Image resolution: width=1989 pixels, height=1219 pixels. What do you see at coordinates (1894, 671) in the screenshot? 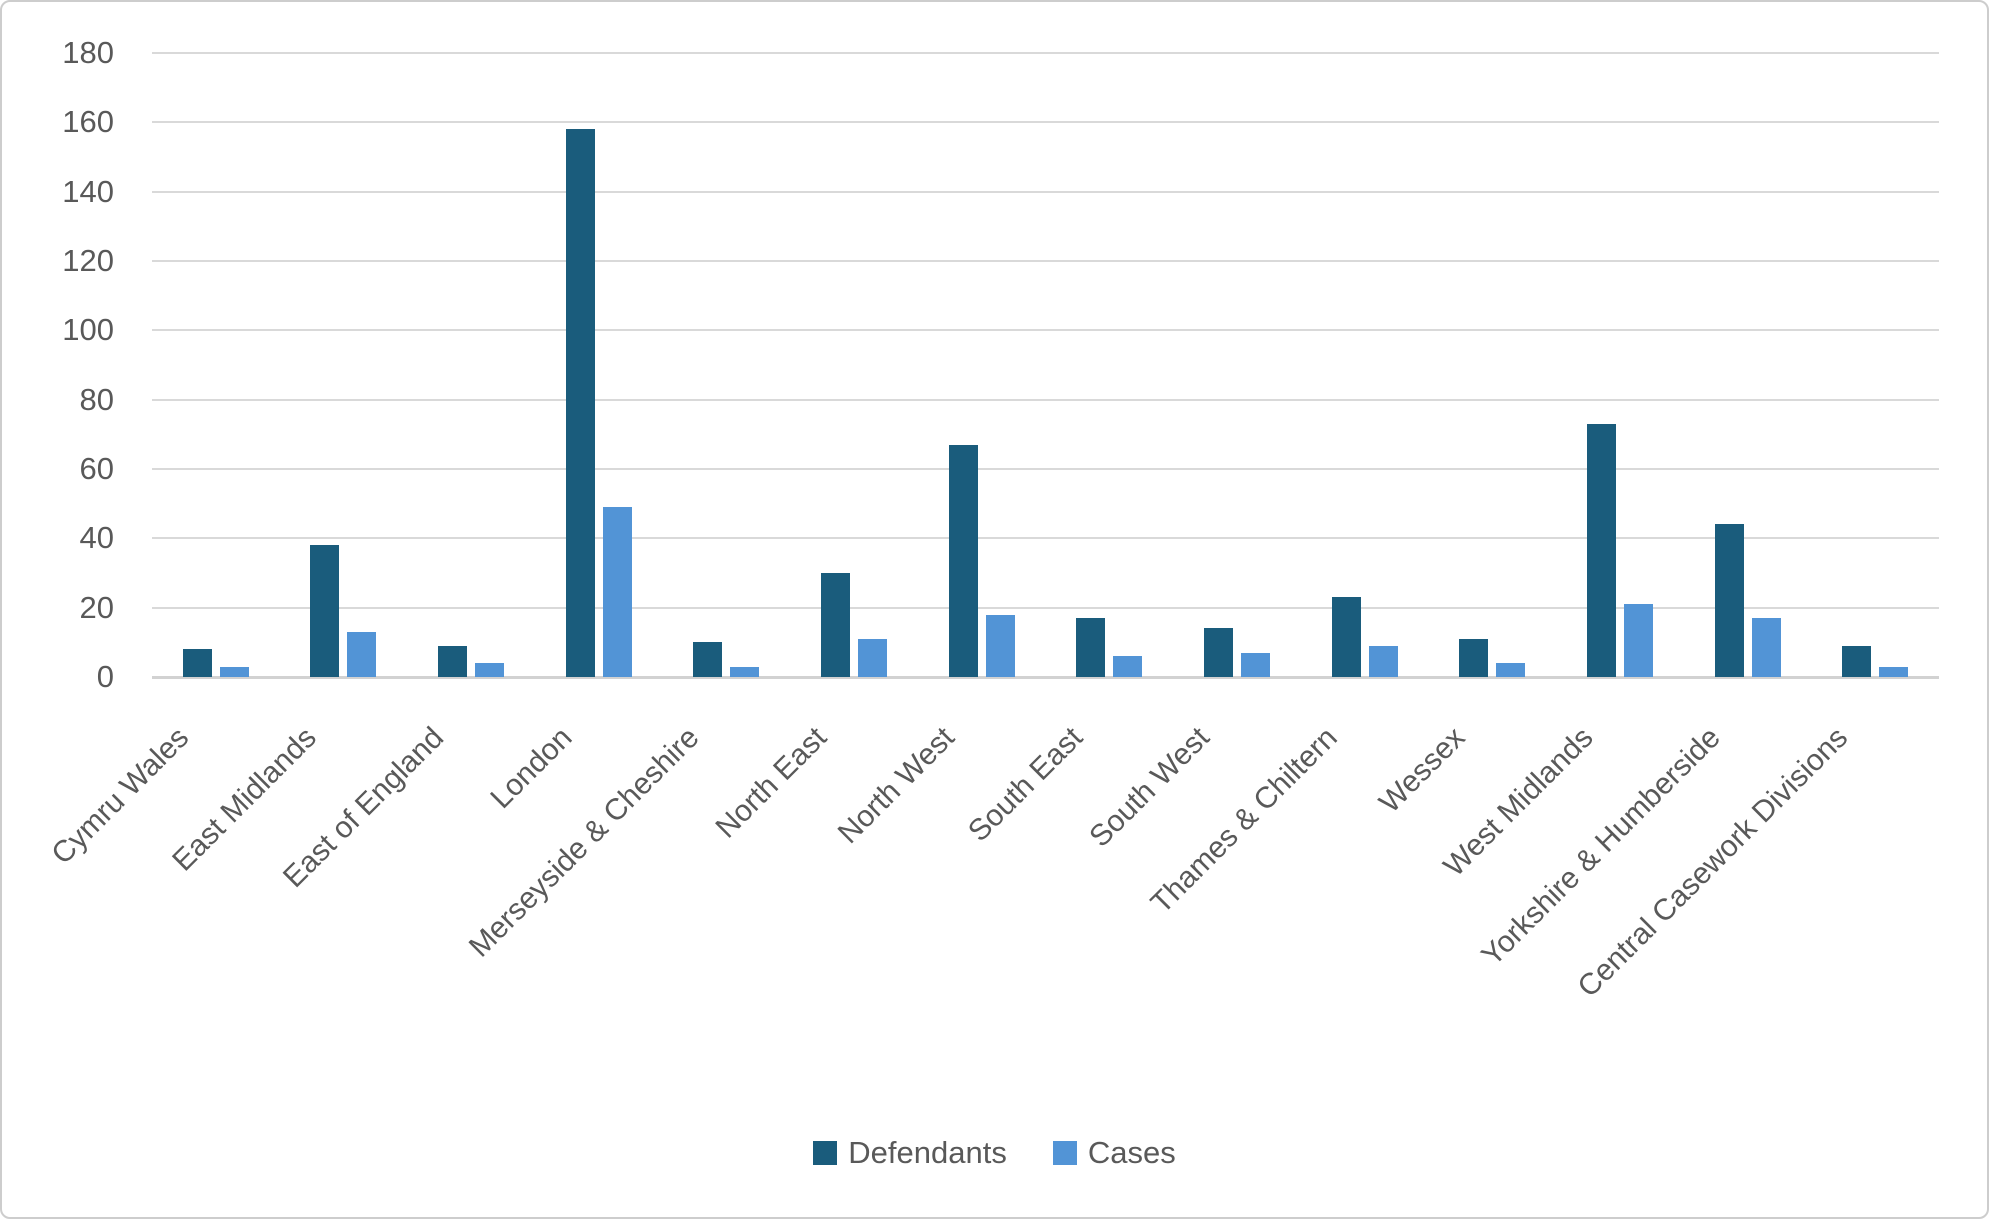
I see `bar-cases-central-casework-divisions` at bounding box center [1894, 671].